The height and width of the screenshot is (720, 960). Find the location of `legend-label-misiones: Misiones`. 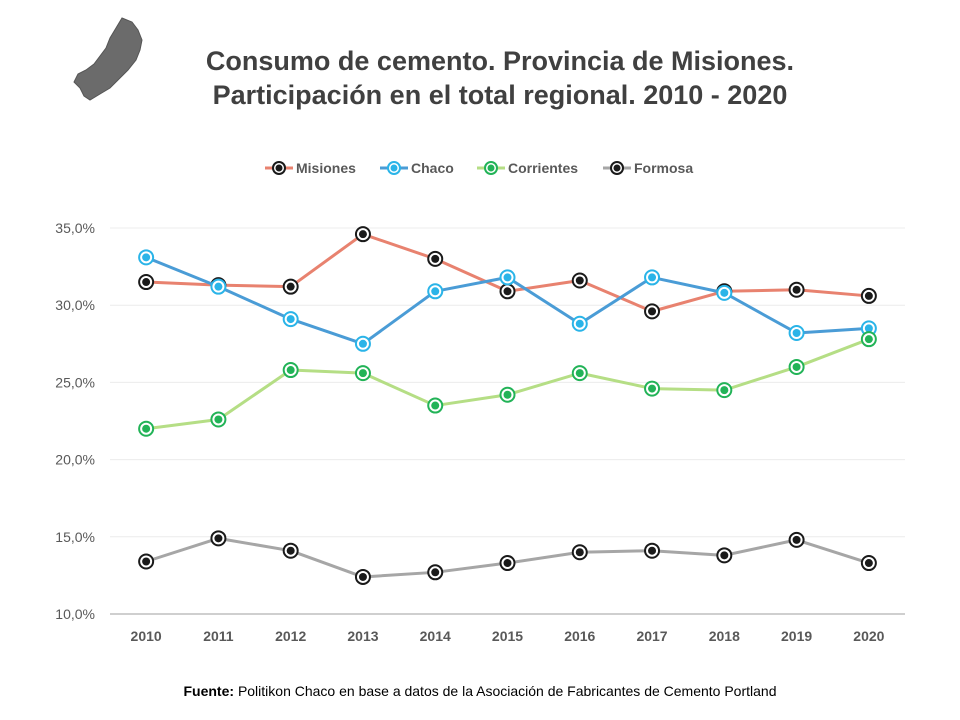

legend-label-misiones: Misiones is located at coordinates (326, 168).